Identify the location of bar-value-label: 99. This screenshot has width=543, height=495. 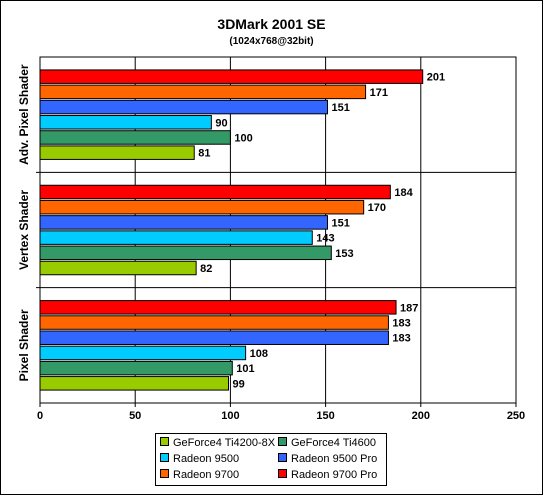
(238, 384).